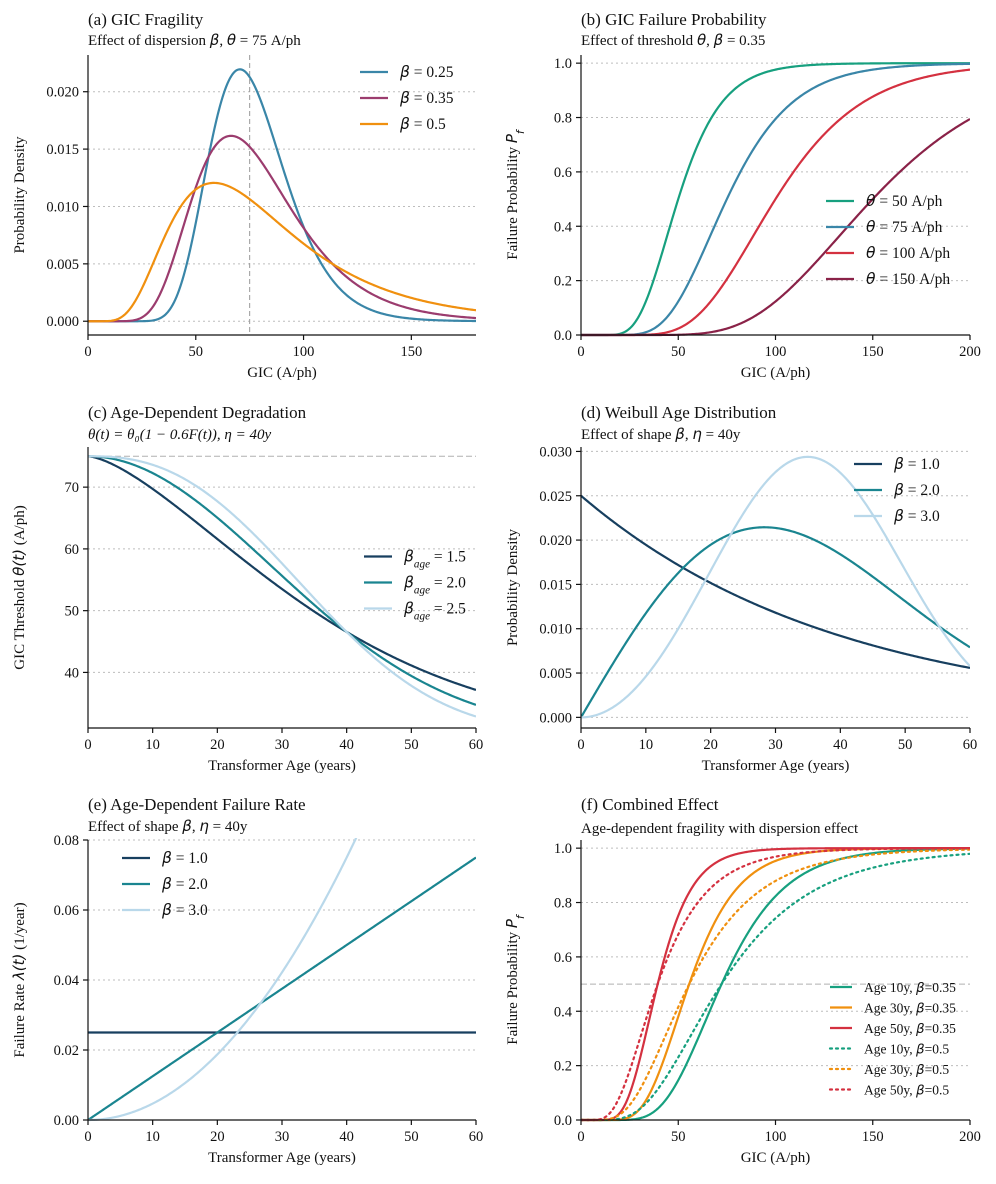 The width and height of the screenshot is (996, 1184). I want to click on y-axis-label: GIC Threshold θ(t) (A/ph), so click(19, 587).